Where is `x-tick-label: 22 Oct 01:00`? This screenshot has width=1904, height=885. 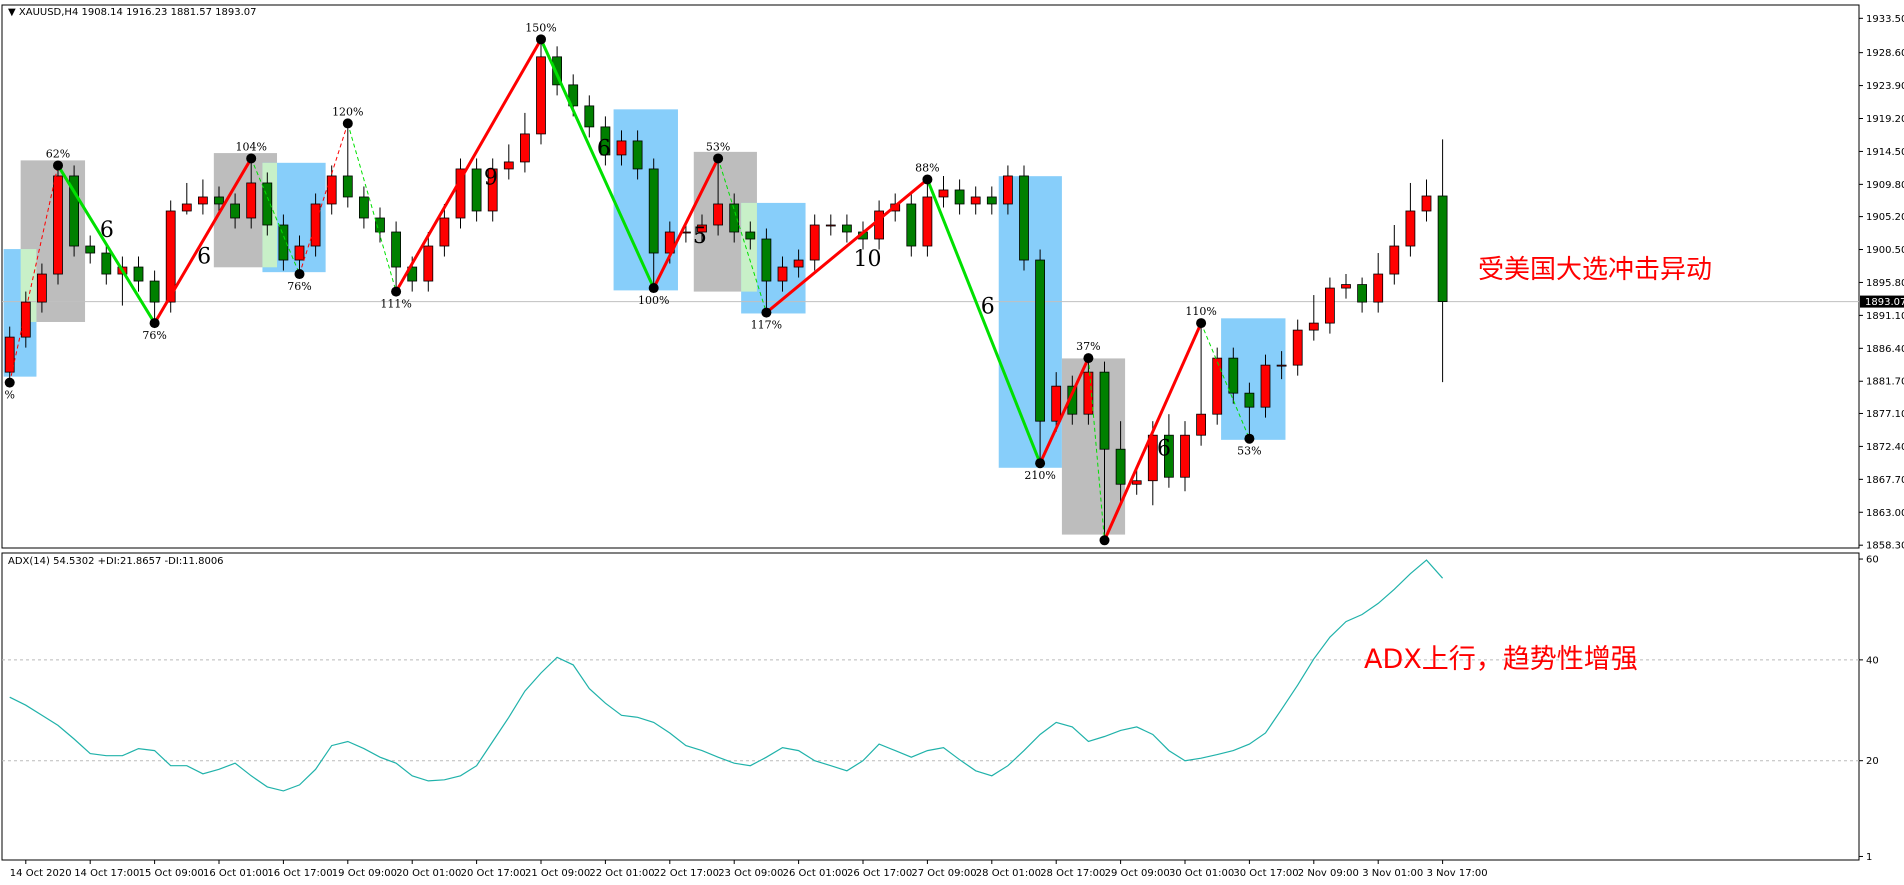 x-tick-label: 22 Oct 01:00 is located at coordinates (621, 873).